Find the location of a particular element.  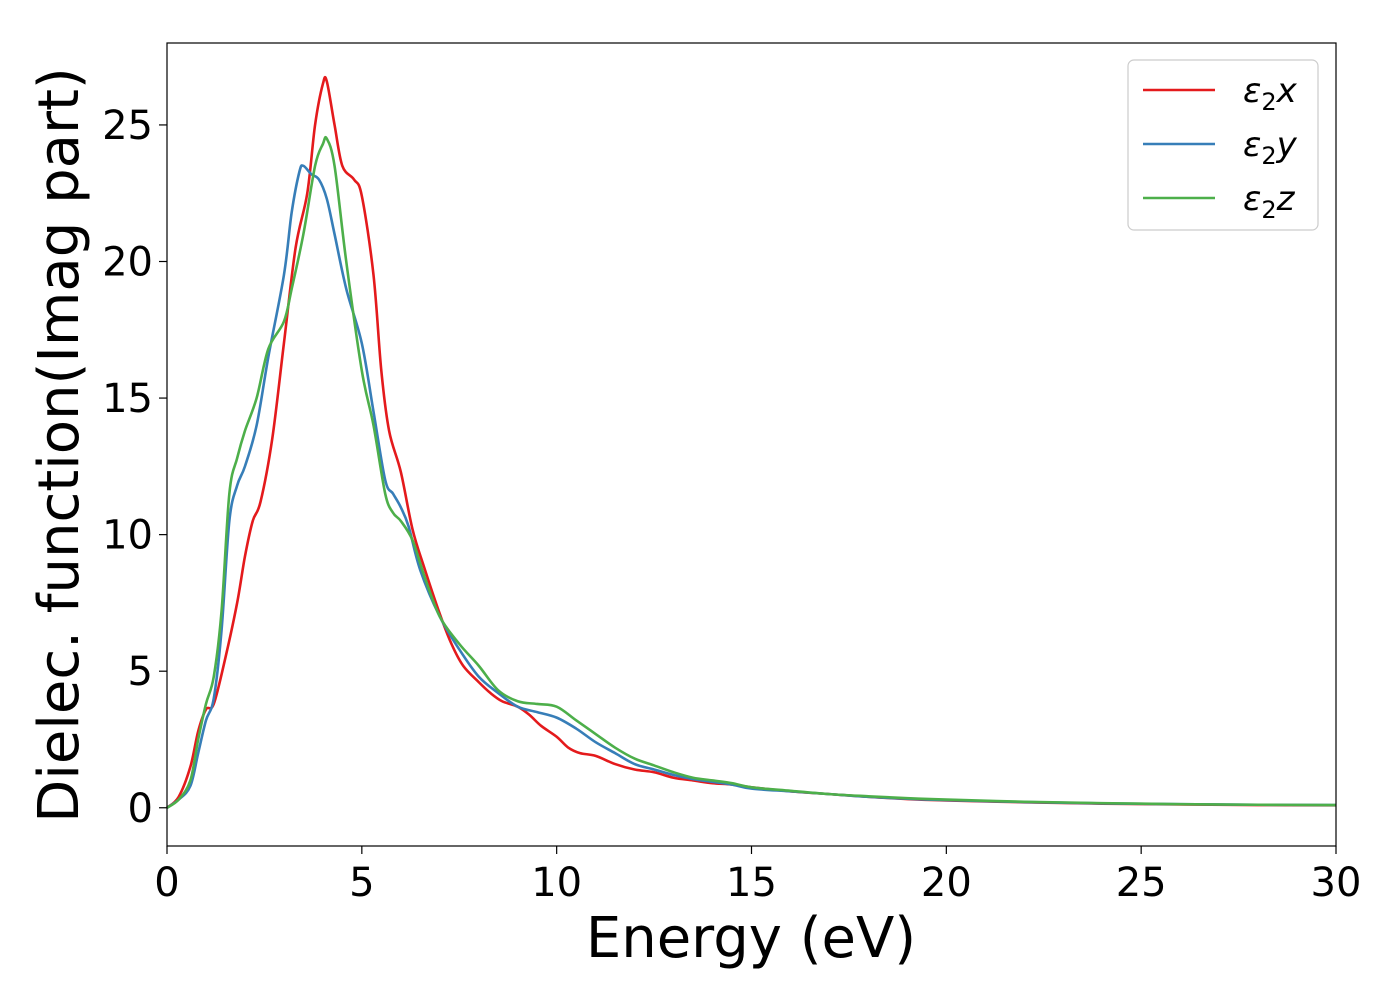

x-tick-label: 15 is located at coordinates (751, 883).